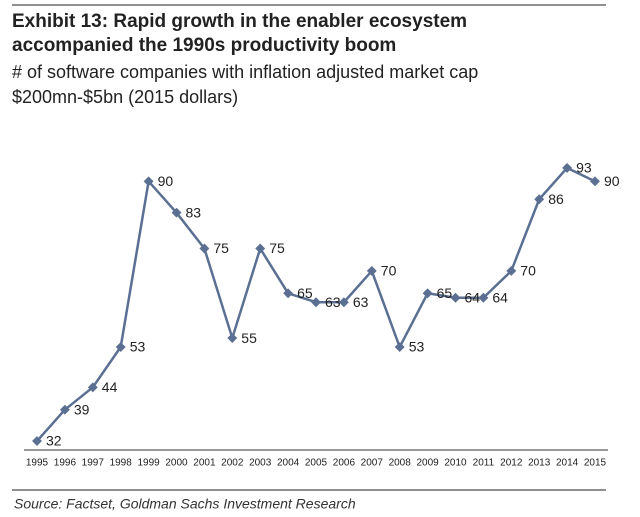 The width and height of the screenshot is (640, 517). What do you see at coordinates (316, 463) in the screenshot?
I see `x-tick-label: 2005` at bounding box center [316, 463].